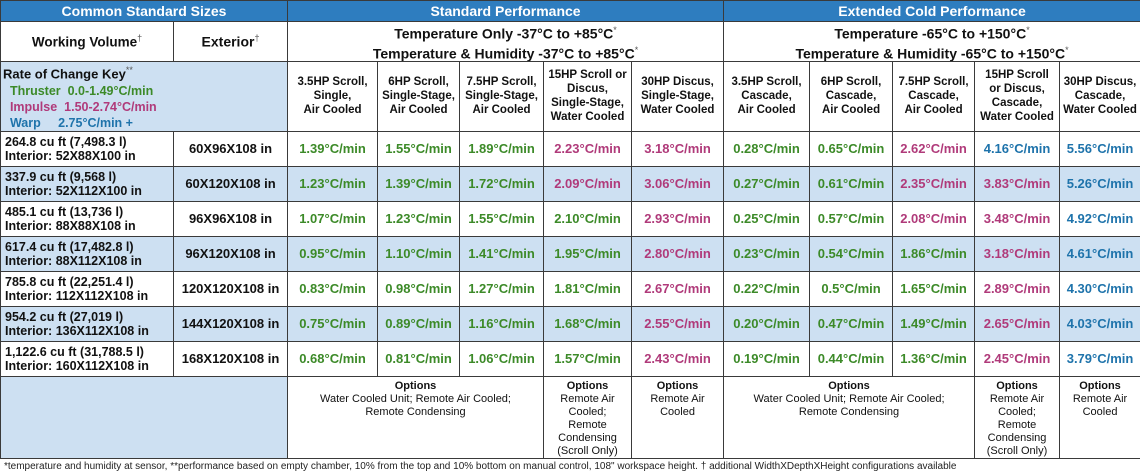 The image size is (1140, 475). Describe the element at coordinates (144, 123) in the screenshot. I see `key-warp: Warp 2.75°C/min +` at that location.